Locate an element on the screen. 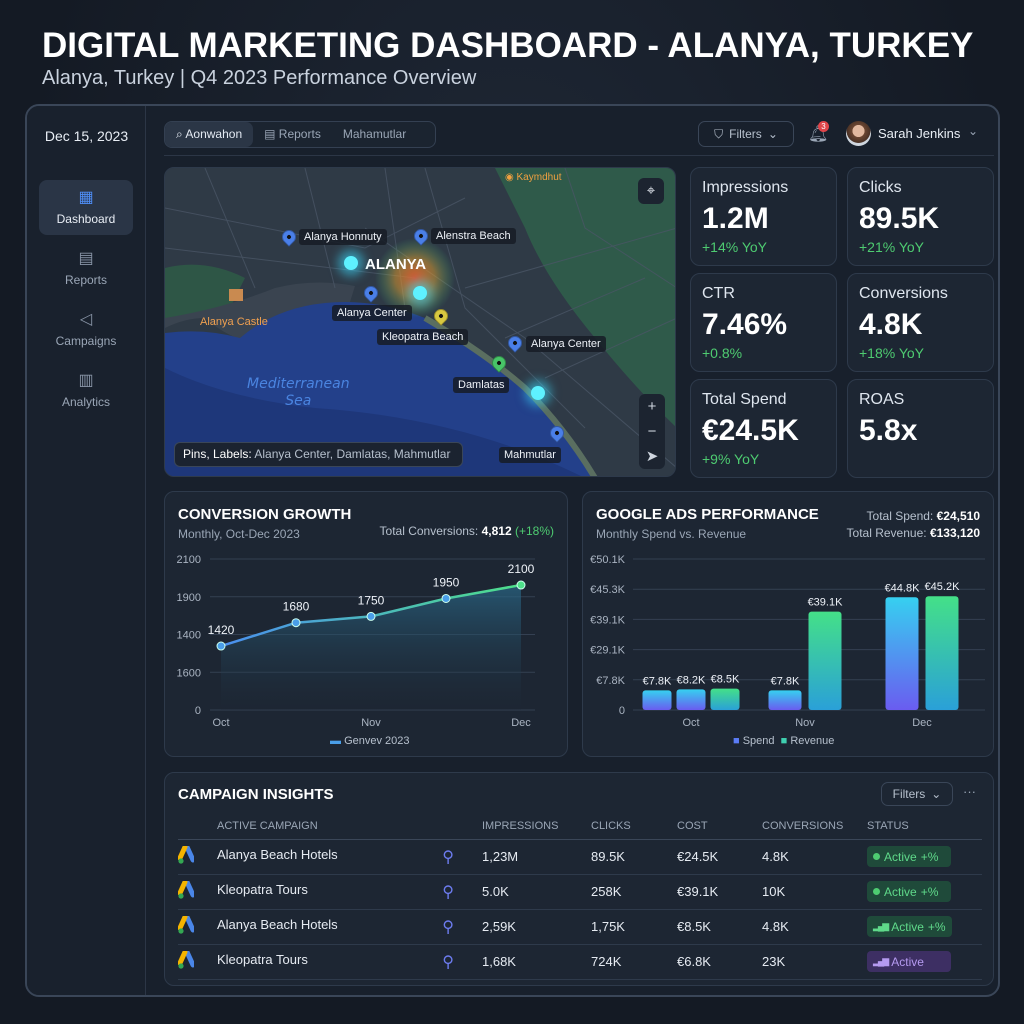 The height and width of the screenshot is (1024, 1024). column-header: COST is located at coordinates (719, 826).